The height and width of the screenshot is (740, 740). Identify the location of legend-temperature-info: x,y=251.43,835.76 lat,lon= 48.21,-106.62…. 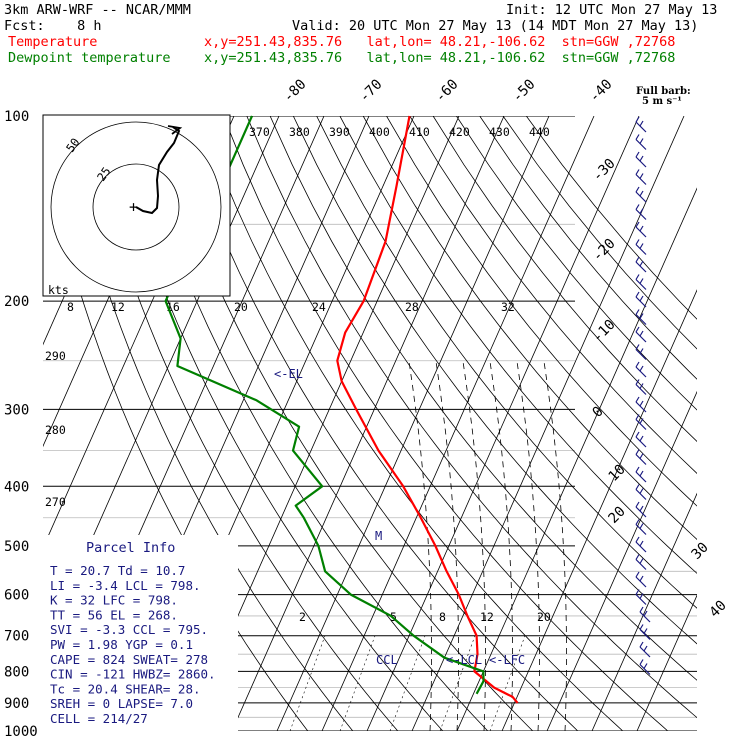
(439, 42).